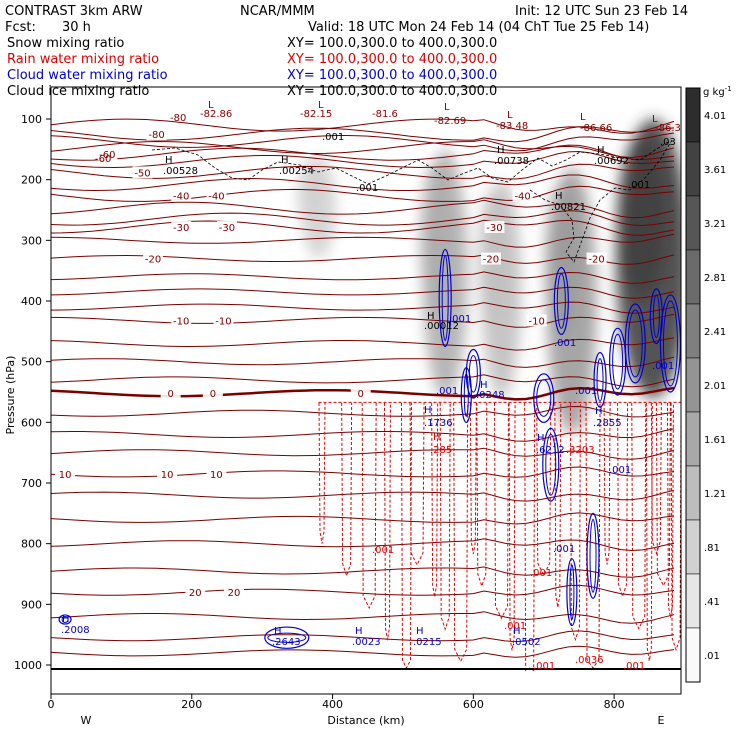 The width and height of the screenshot is (740, 740). What do you see at coordinates (715, 116) in the screenshot?
I see `colorbar-label: 4.01` at bounding box center [715, 116].